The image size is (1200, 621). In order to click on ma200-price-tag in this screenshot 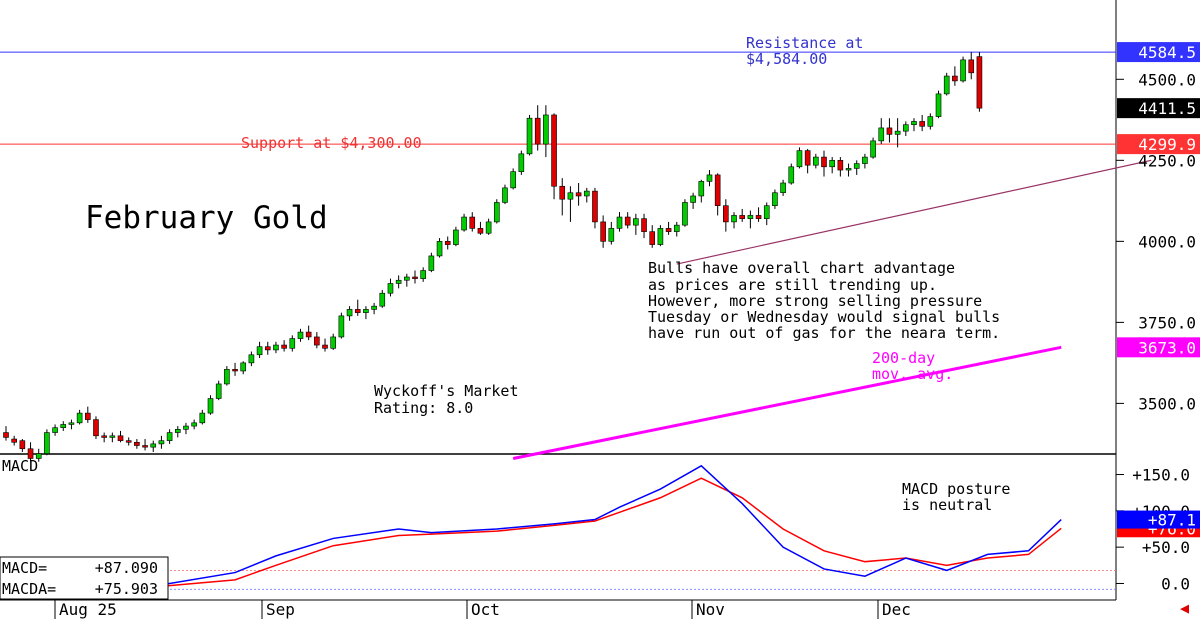, I will do `click(1158, 347)`.